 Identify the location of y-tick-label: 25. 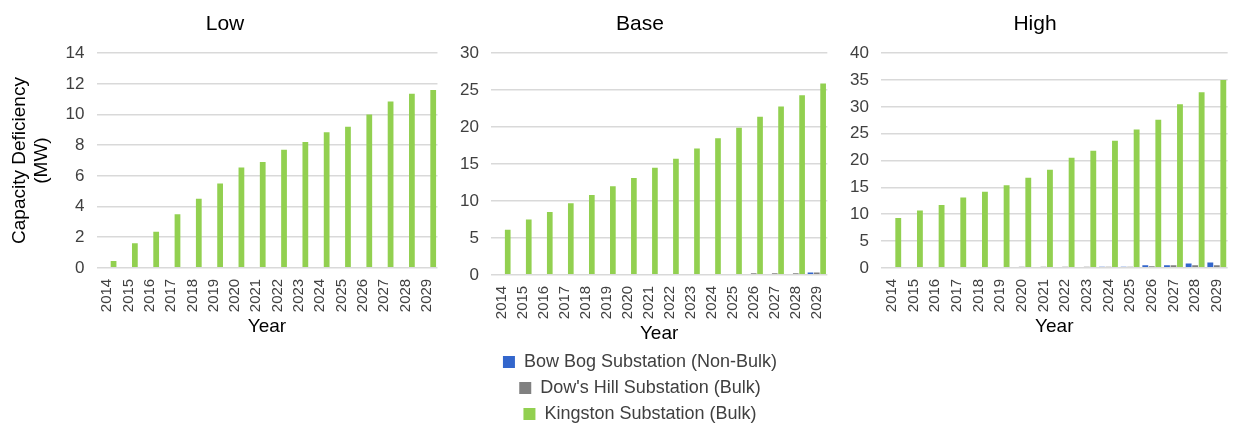
(469, 89).